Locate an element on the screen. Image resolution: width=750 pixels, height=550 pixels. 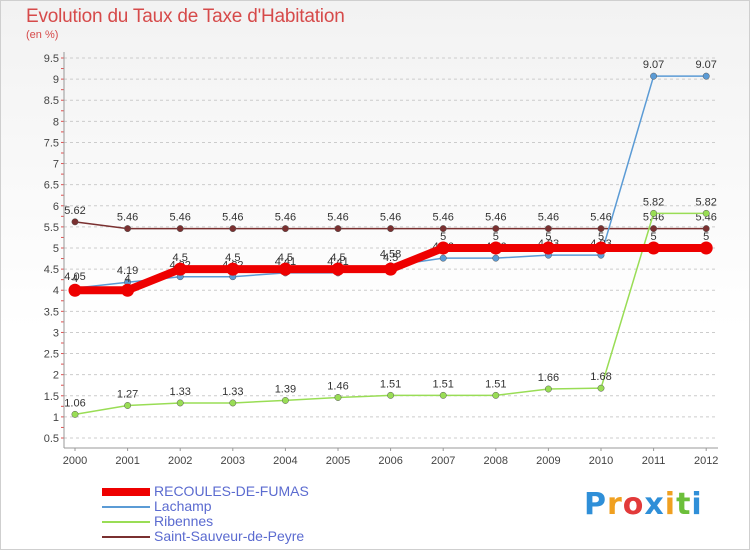
data-label: 1.46 is located at coordinates (337, 386).